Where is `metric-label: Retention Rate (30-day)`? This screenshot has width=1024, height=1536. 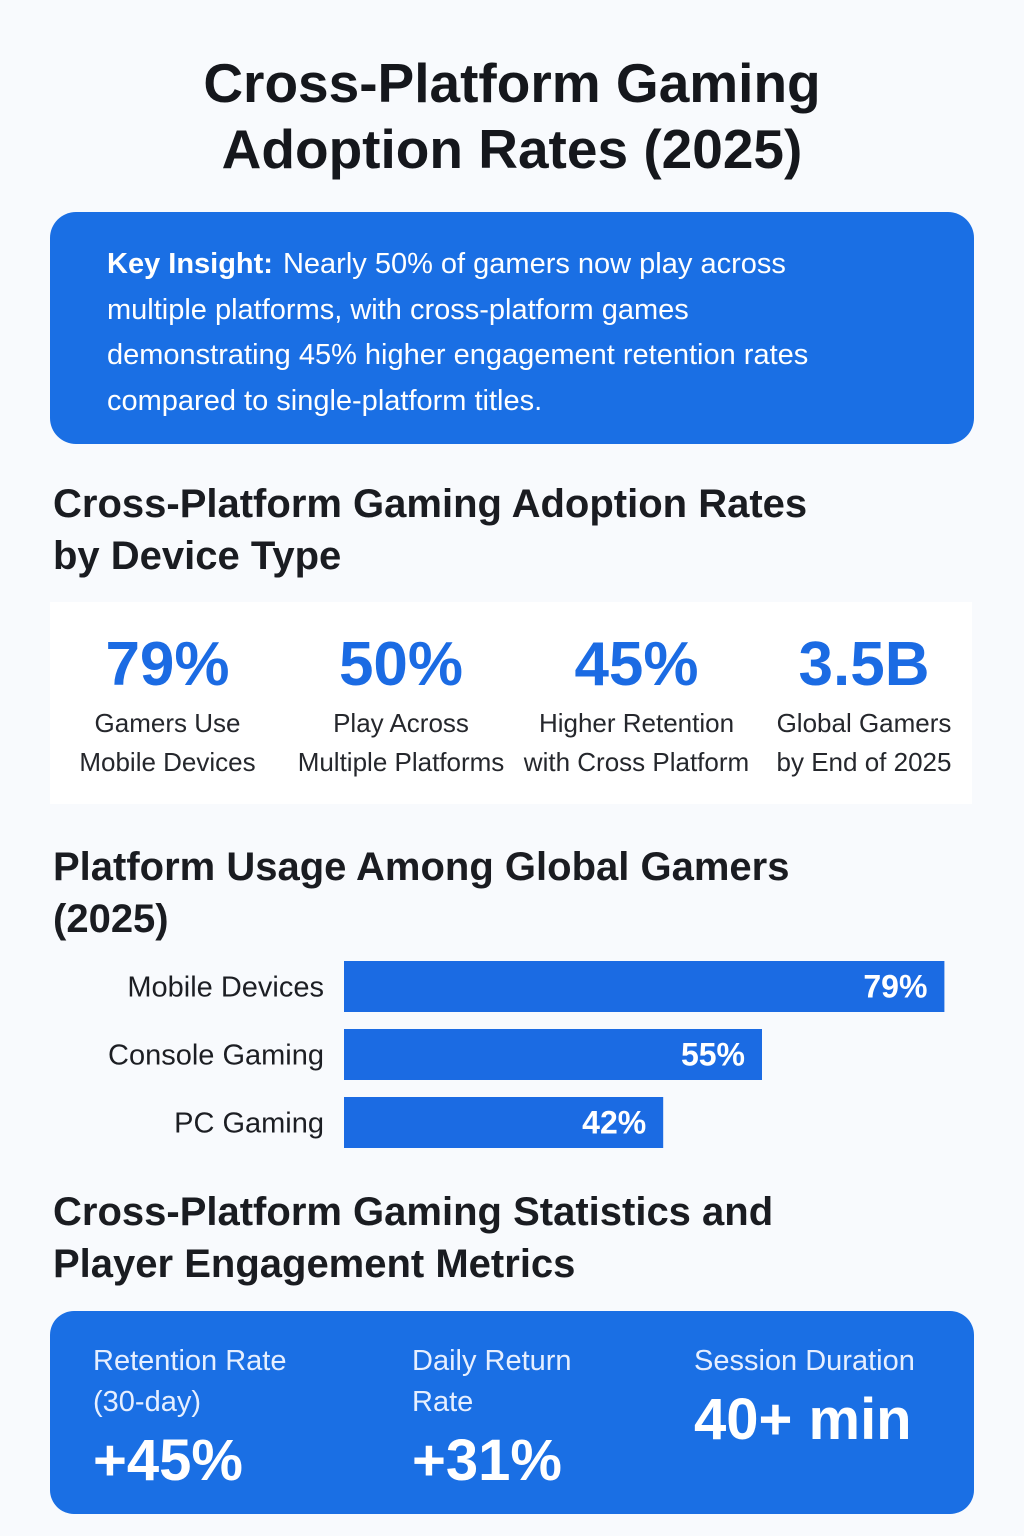
metric-label: Retention Rate (30-day) is located at coordinates (189, 1382).